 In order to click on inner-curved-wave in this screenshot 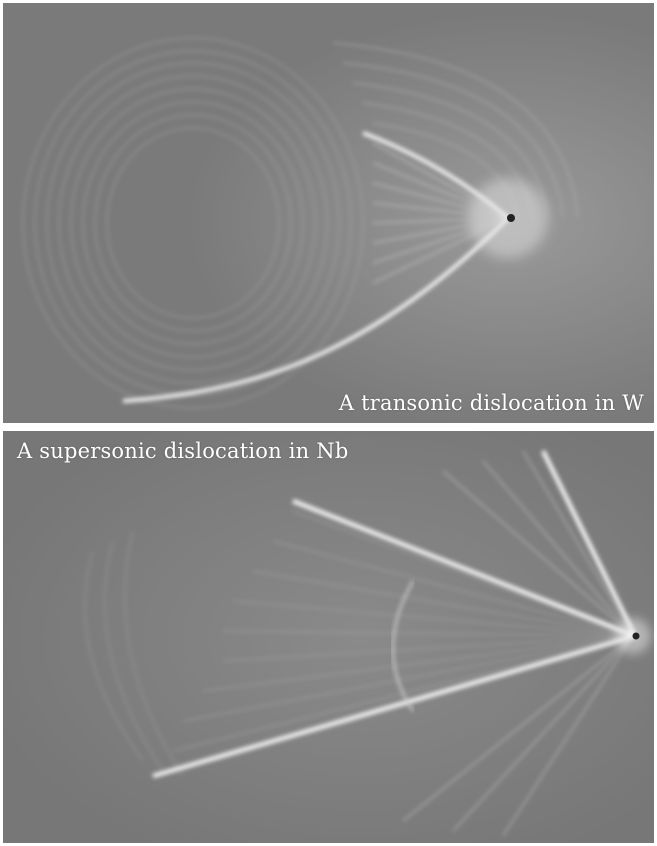, I will do `click(403, 646)`.